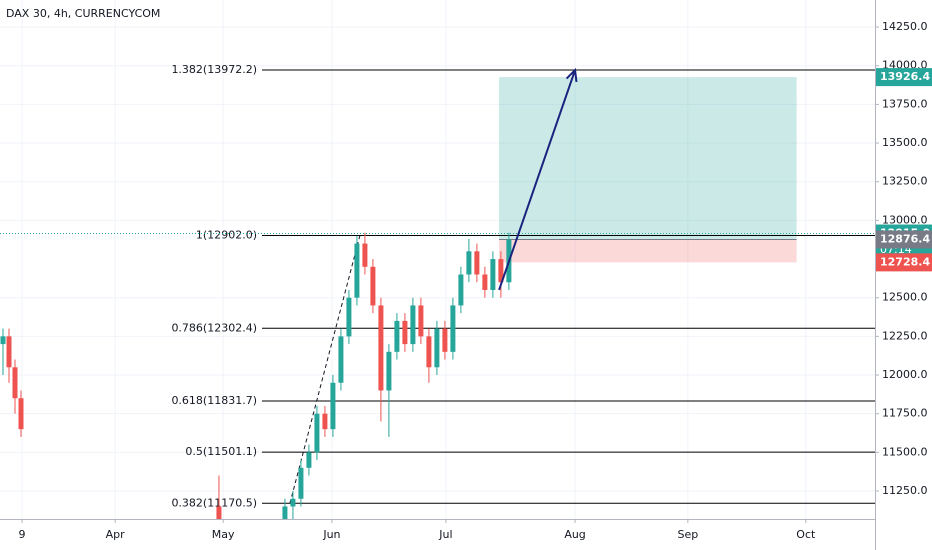 The height and width of the screenshot is (550, 932). Describe the element at coordinates (214, 327) in the screenshot. I see `fib-label: 0.786(12302.4)` at that location.